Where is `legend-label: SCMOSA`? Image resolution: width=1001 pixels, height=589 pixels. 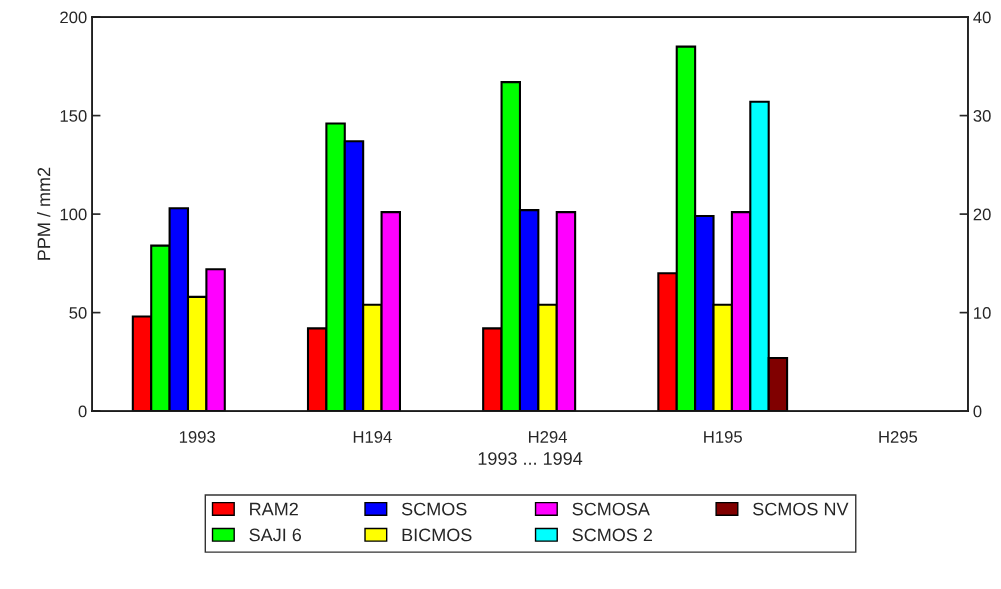
legend-label: SCMOSA is located at coordinates (611, 509).